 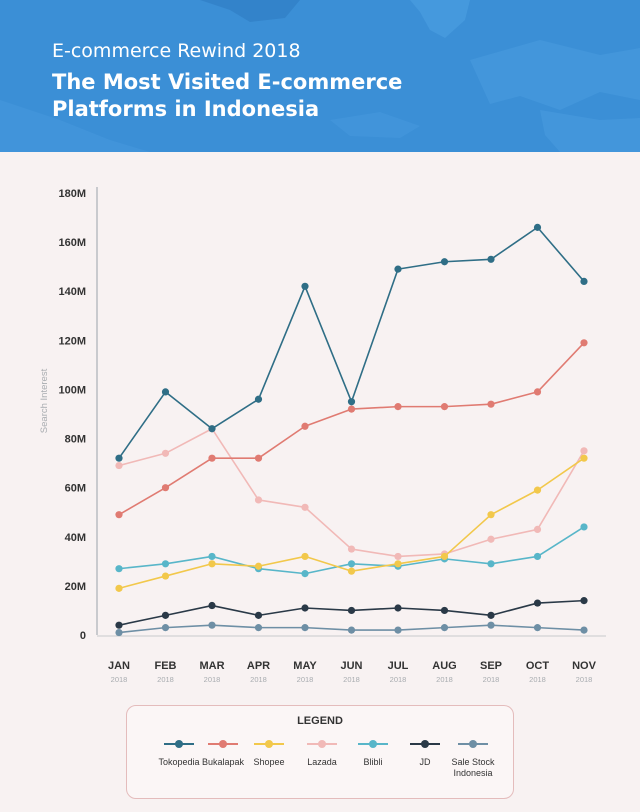 I want to click on legend-label: Sale Stock Indonesia, so click(x=473, y=767).